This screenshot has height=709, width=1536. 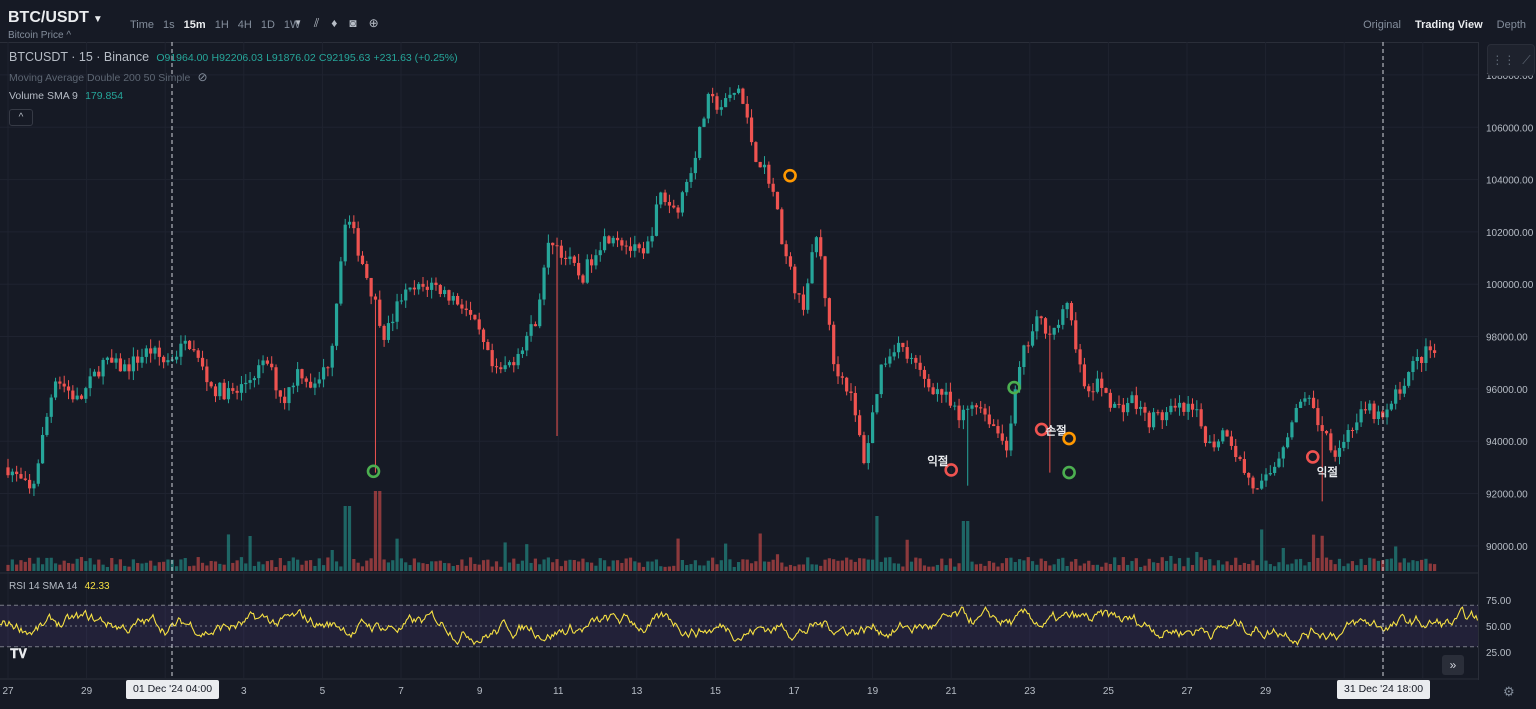 I want to click on view-trading-view: Trading View, so click(x=1448, y=25).